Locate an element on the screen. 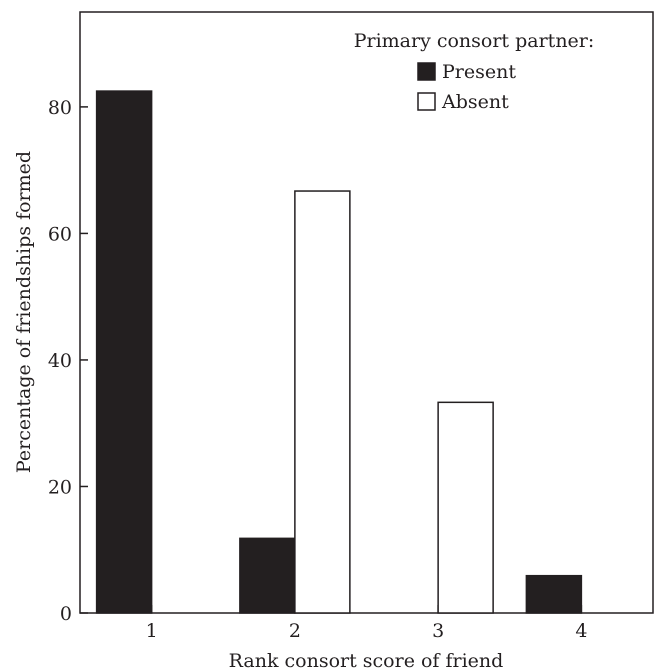 Image resolution: width=659 pixels, height=672 pixels. legend-title: Primary consort partner: is located at coordinates (474, 41).